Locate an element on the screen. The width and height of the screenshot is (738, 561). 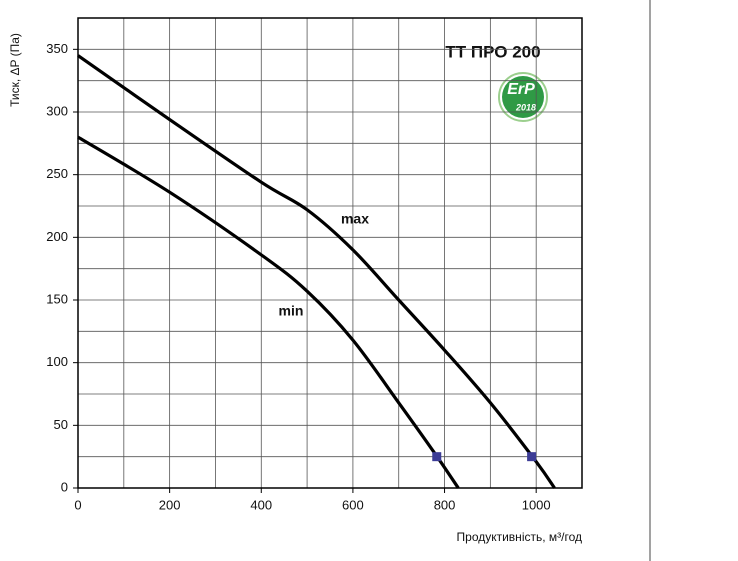
y-tick-label: 0 is located at coordinates (64, 486).